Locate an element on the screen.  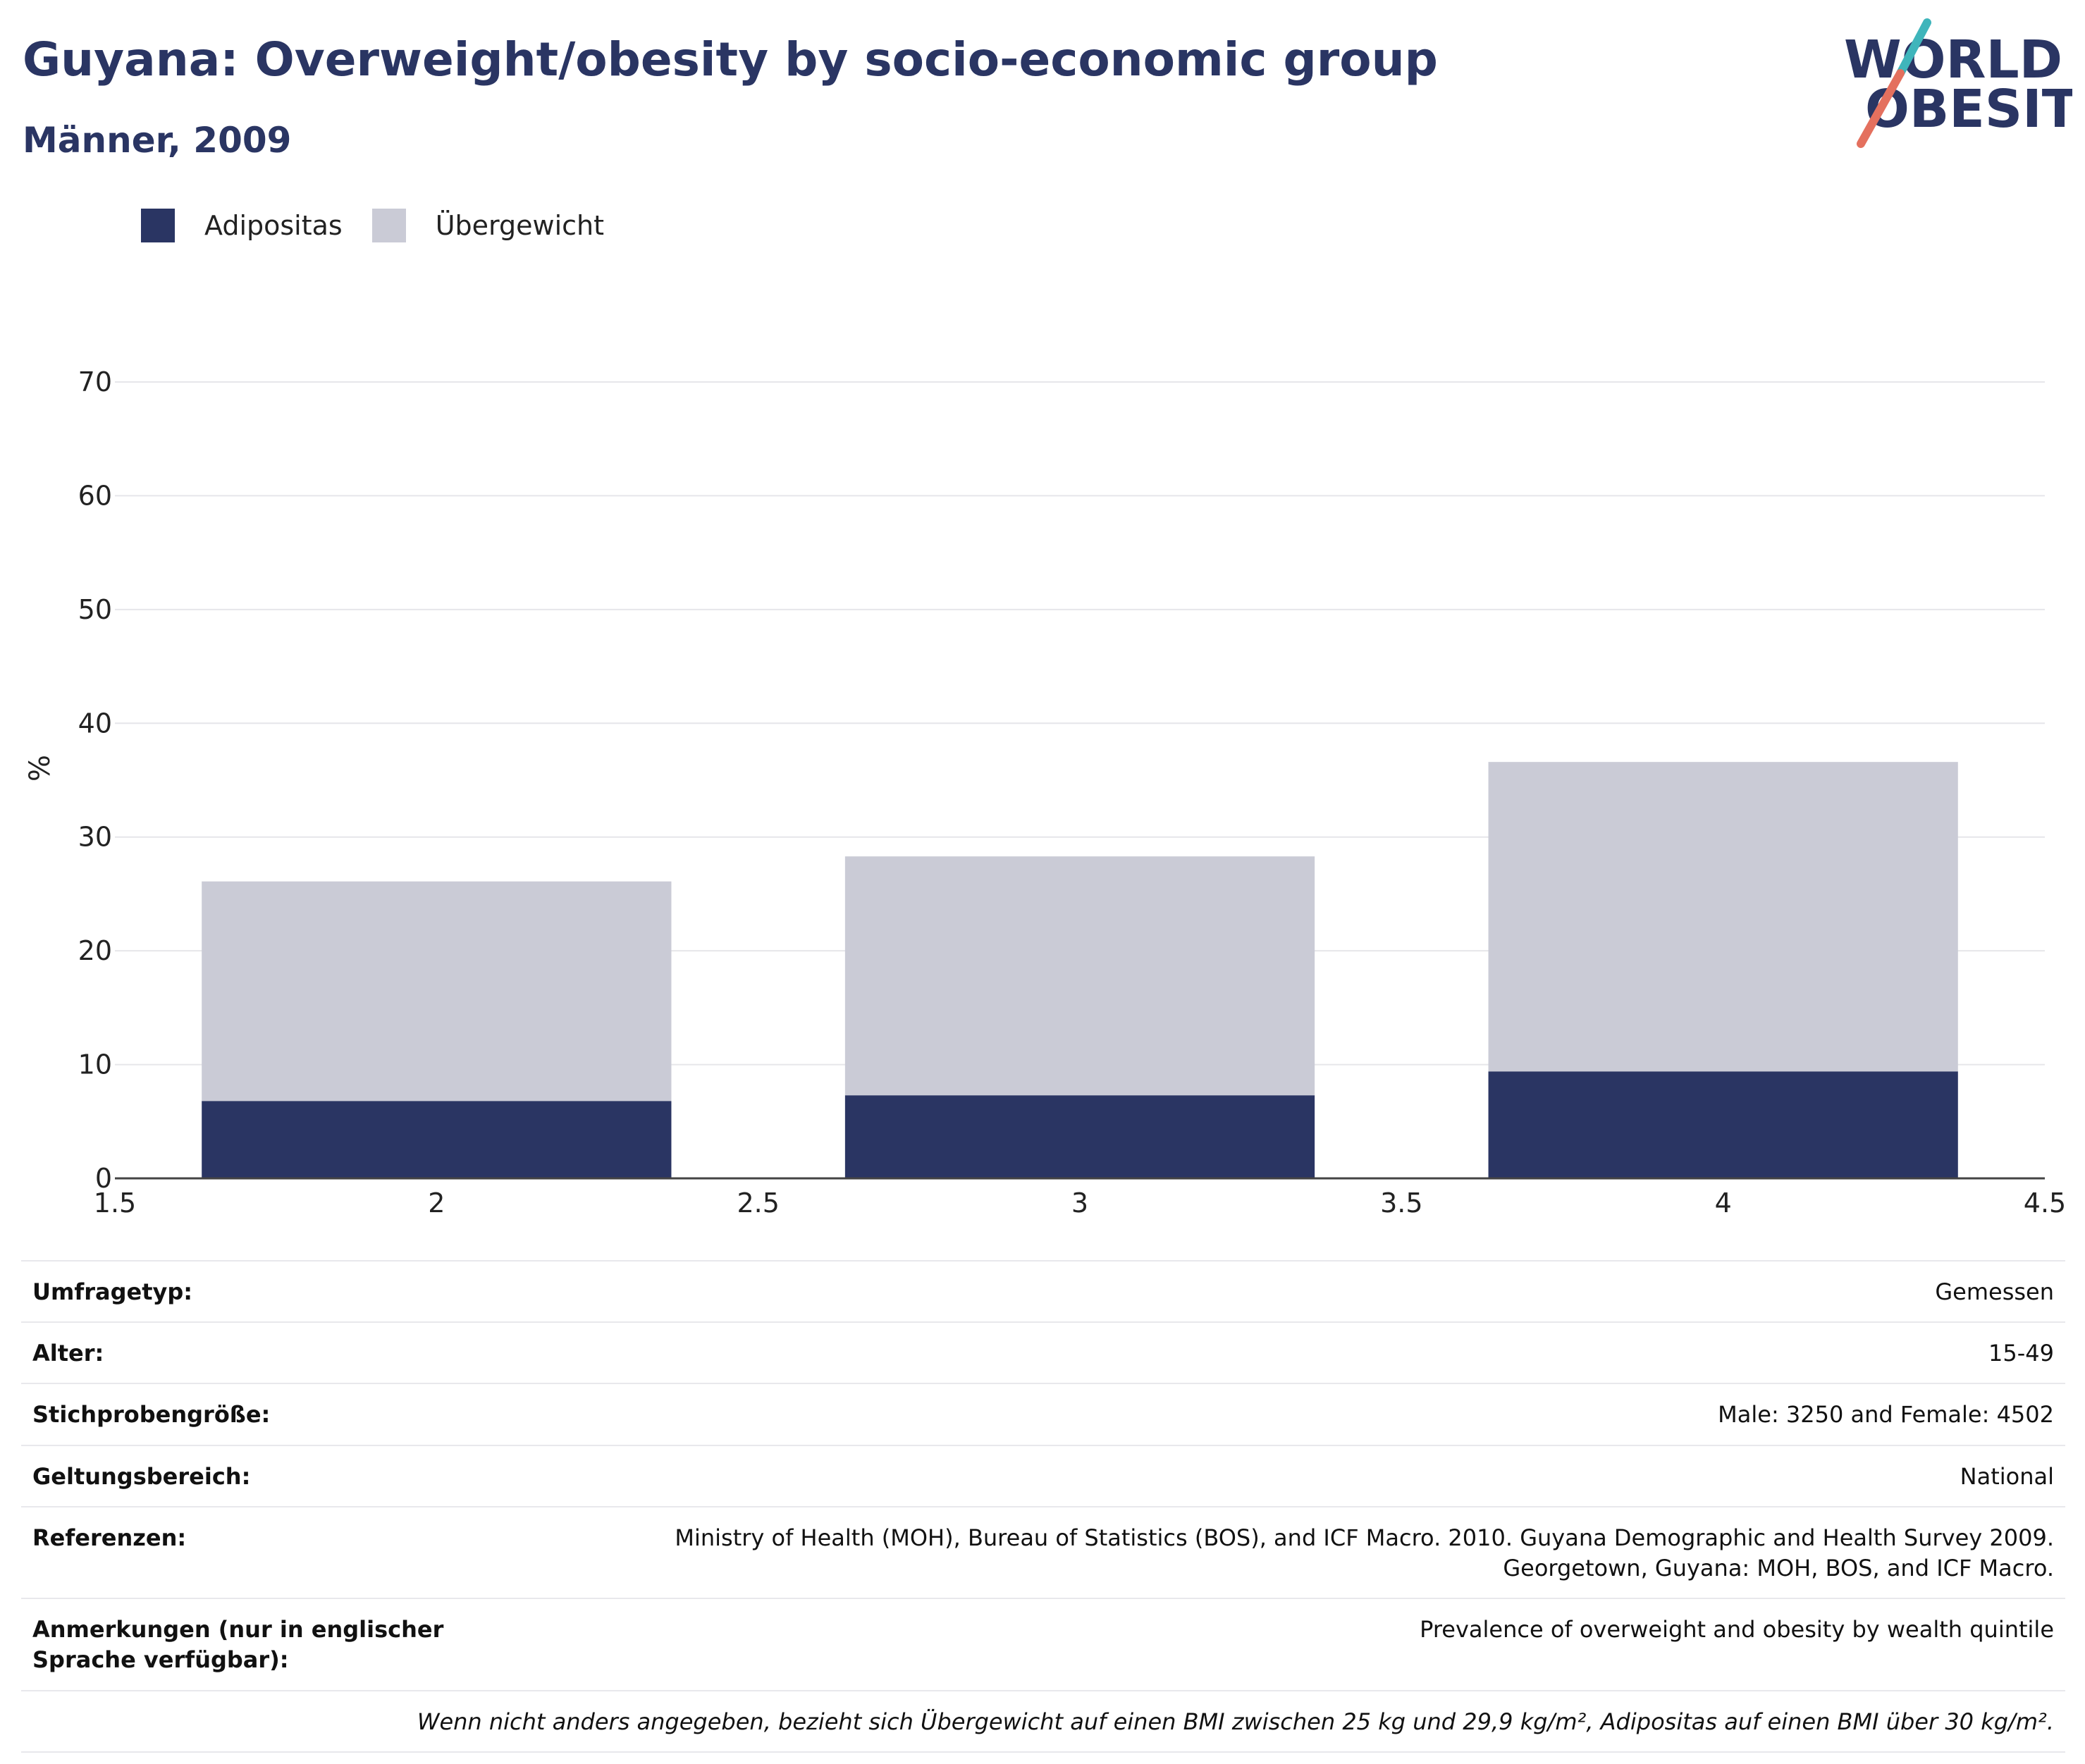
world-obesity-logo: WORLD OBESITY is located at coordinates (1958, 83).